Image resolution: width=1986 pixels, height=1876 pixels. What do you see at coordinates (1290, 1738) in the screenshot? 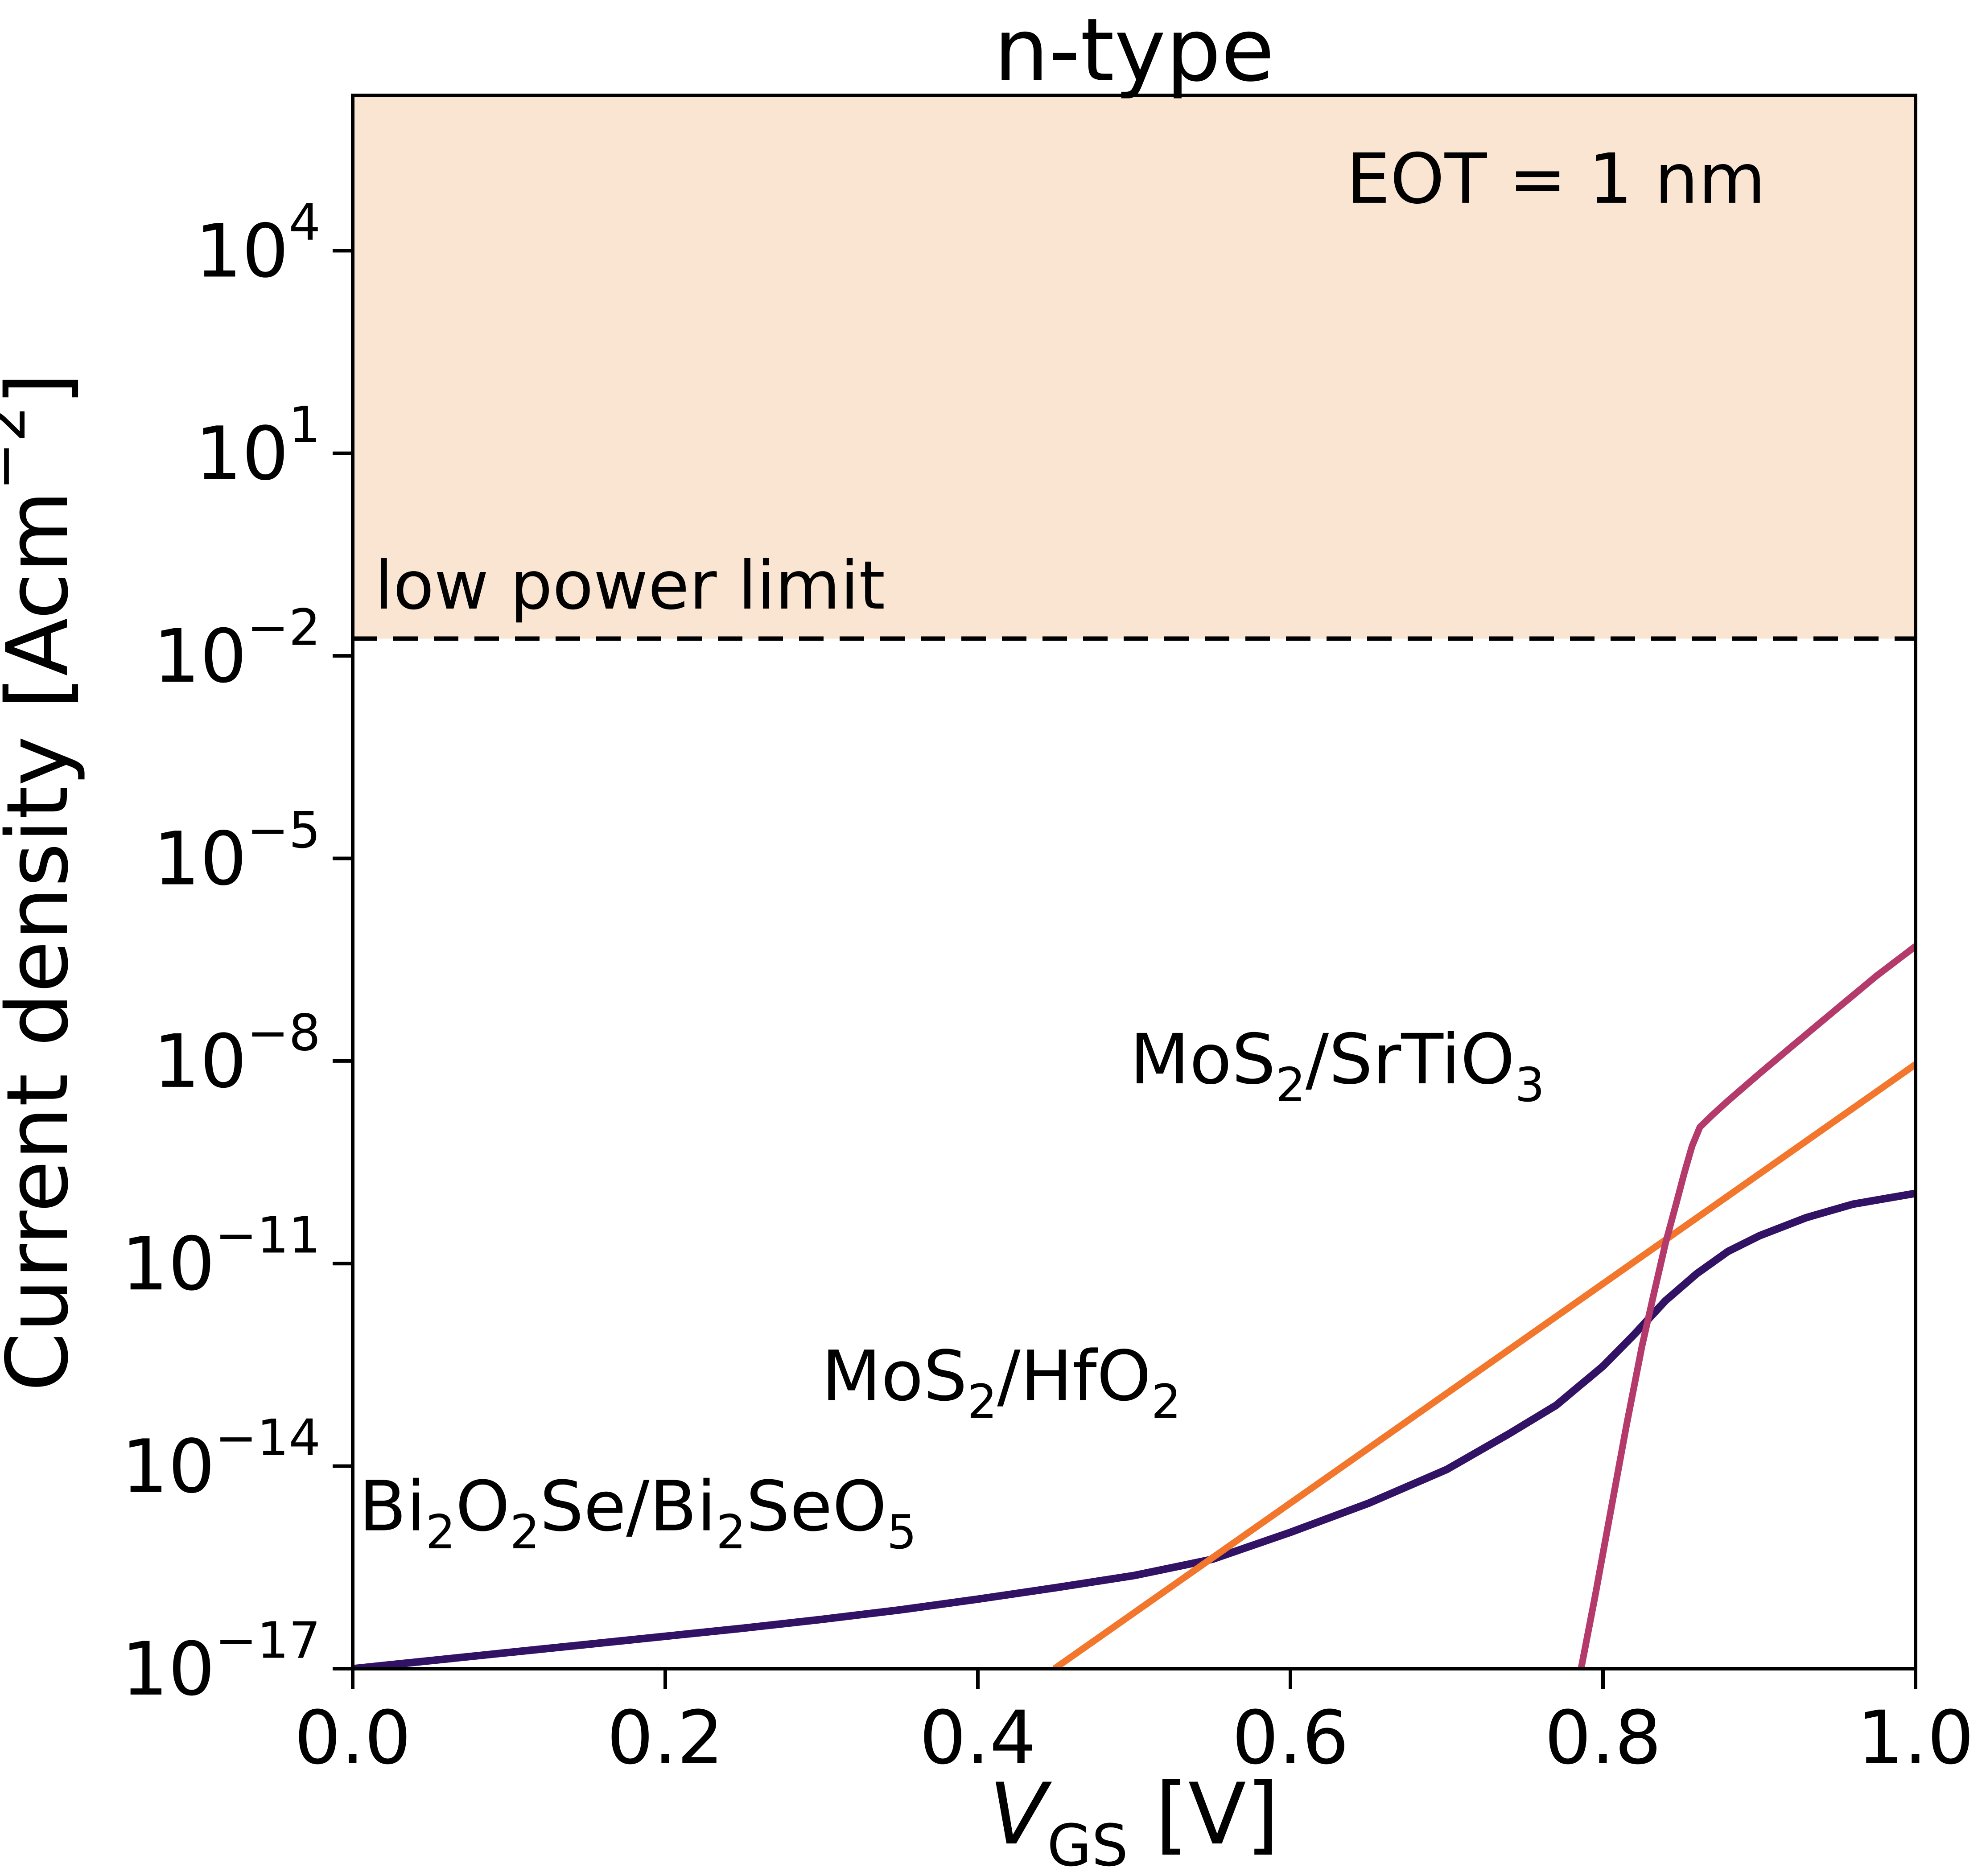
I see `x-tick-label: 0.6` at bounding box center [1290, 1738].